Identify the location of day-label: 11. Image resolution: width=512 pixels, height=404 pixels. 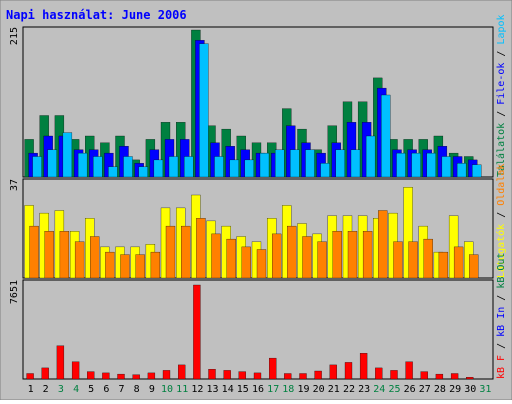
(182, 389).